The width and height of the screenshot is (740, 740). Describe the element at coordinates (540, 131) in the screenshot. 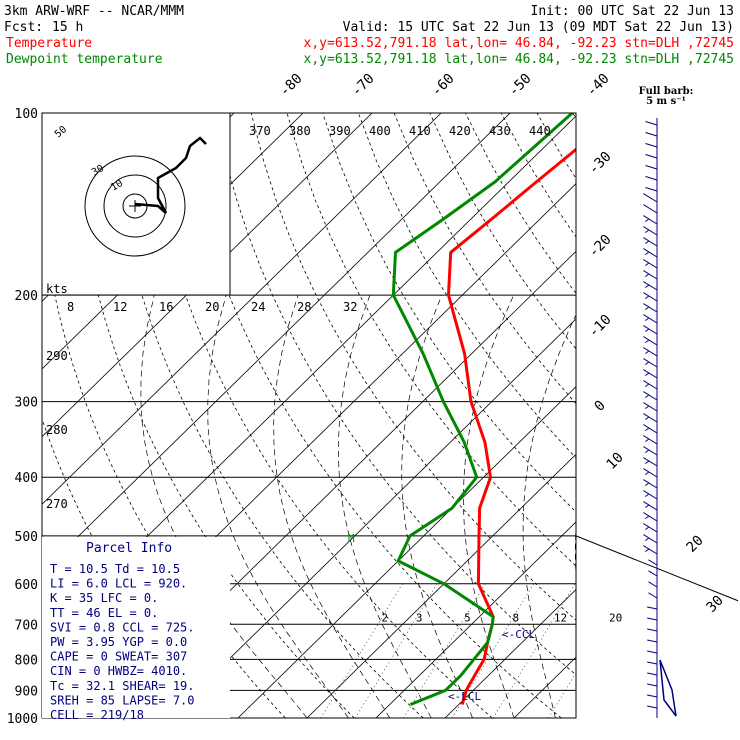

I see `theta-tick-label: 440` at that location.